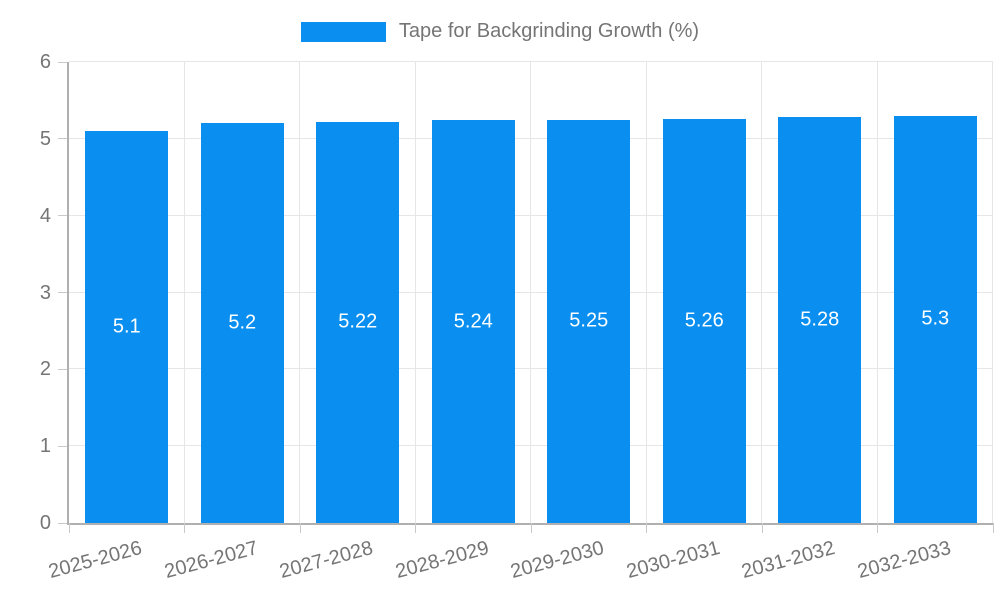 Image resolution: width=1000 pixels, height=600 pixels. I want to click on bar-value-label: 5.26, so click(704, 320).